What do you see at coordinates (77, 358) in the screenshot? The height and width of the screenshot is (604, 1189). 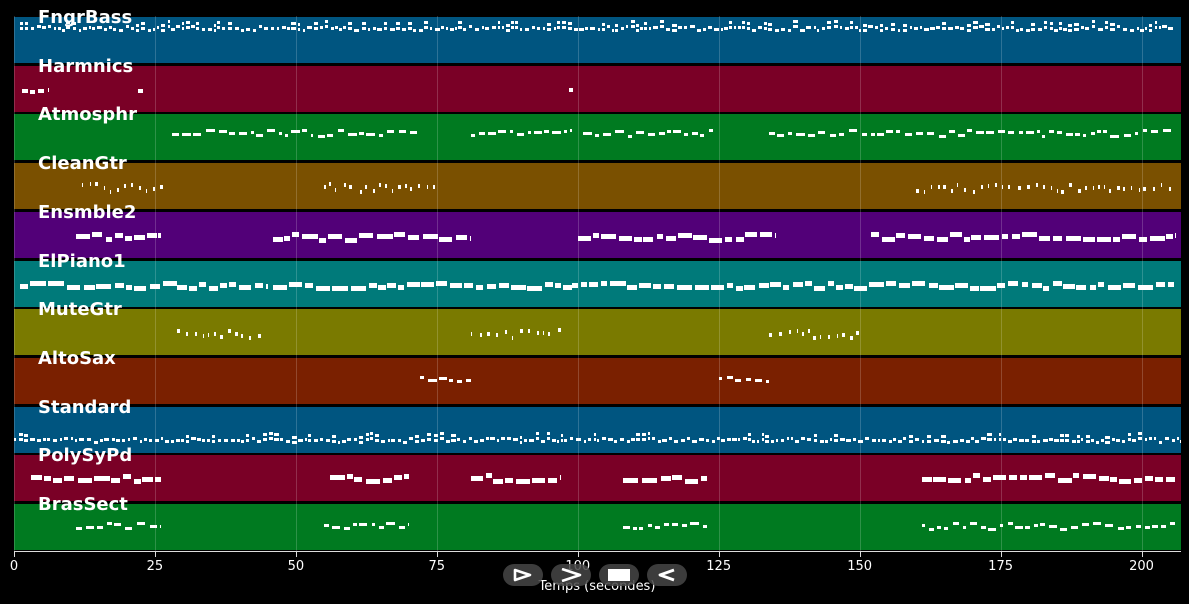 I see `track-name-altosax: AltoSax` at bounding box center [77, 358].